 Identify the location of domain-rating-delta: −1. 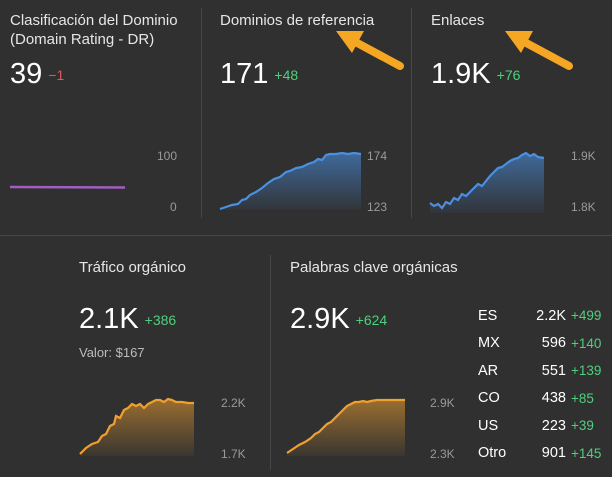
(56, 75).